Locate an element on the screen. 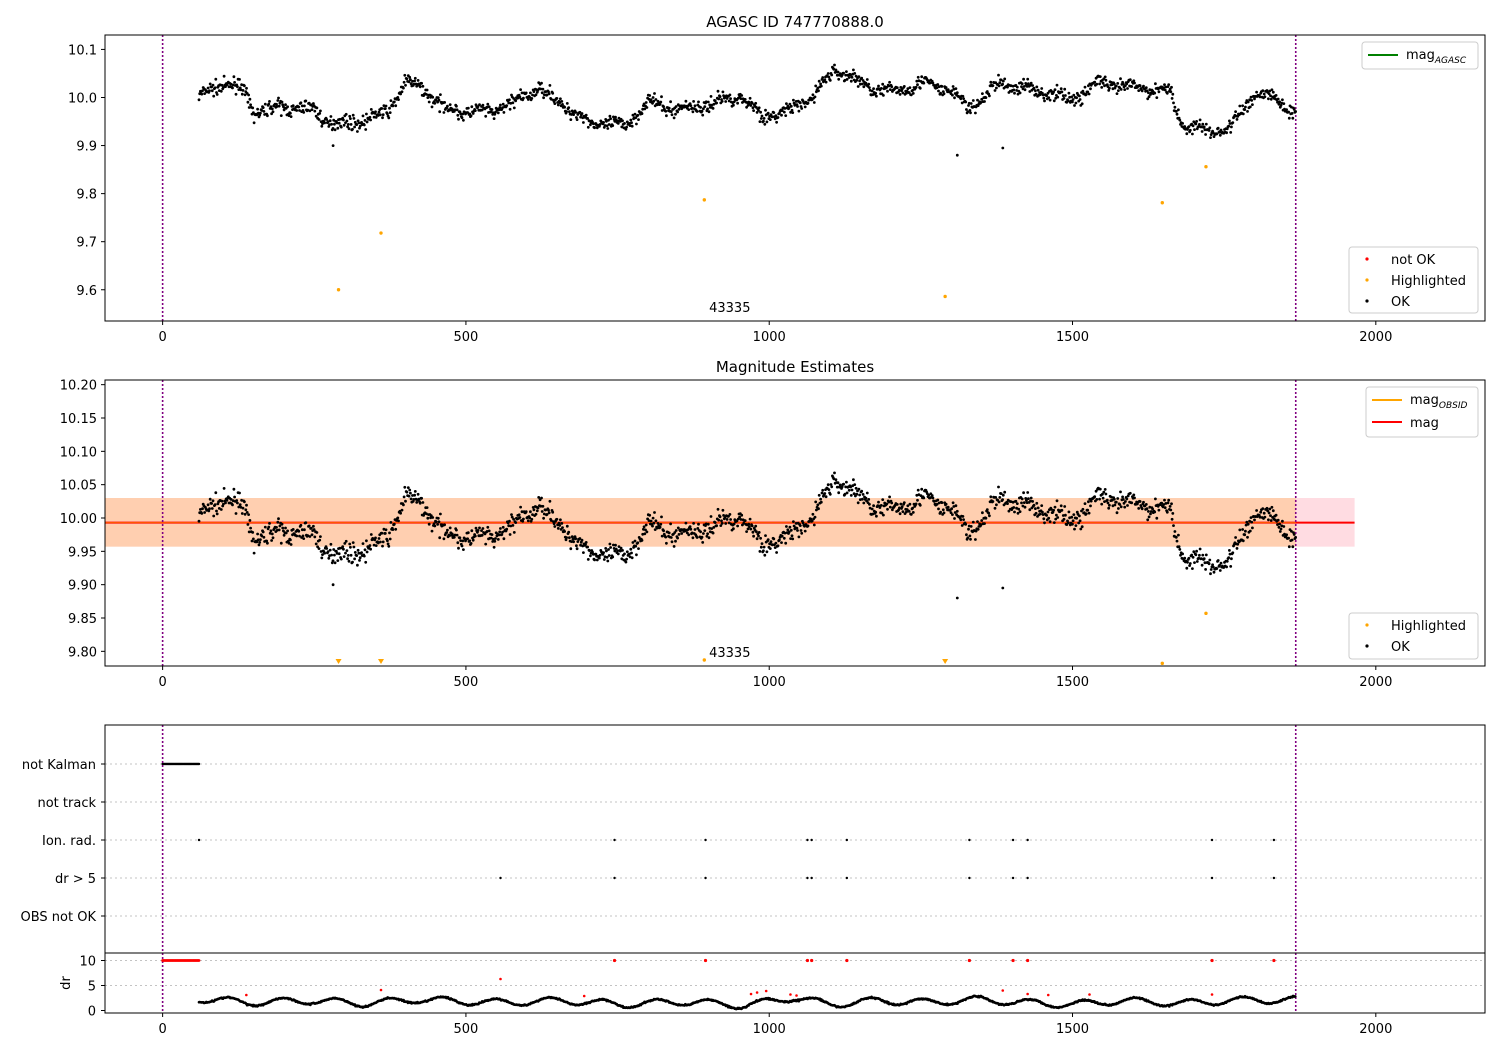 The height and width of the screenshot is (1050, 1500). panel1-ytick-label: 9.8 is located at coordinates (86, 195).